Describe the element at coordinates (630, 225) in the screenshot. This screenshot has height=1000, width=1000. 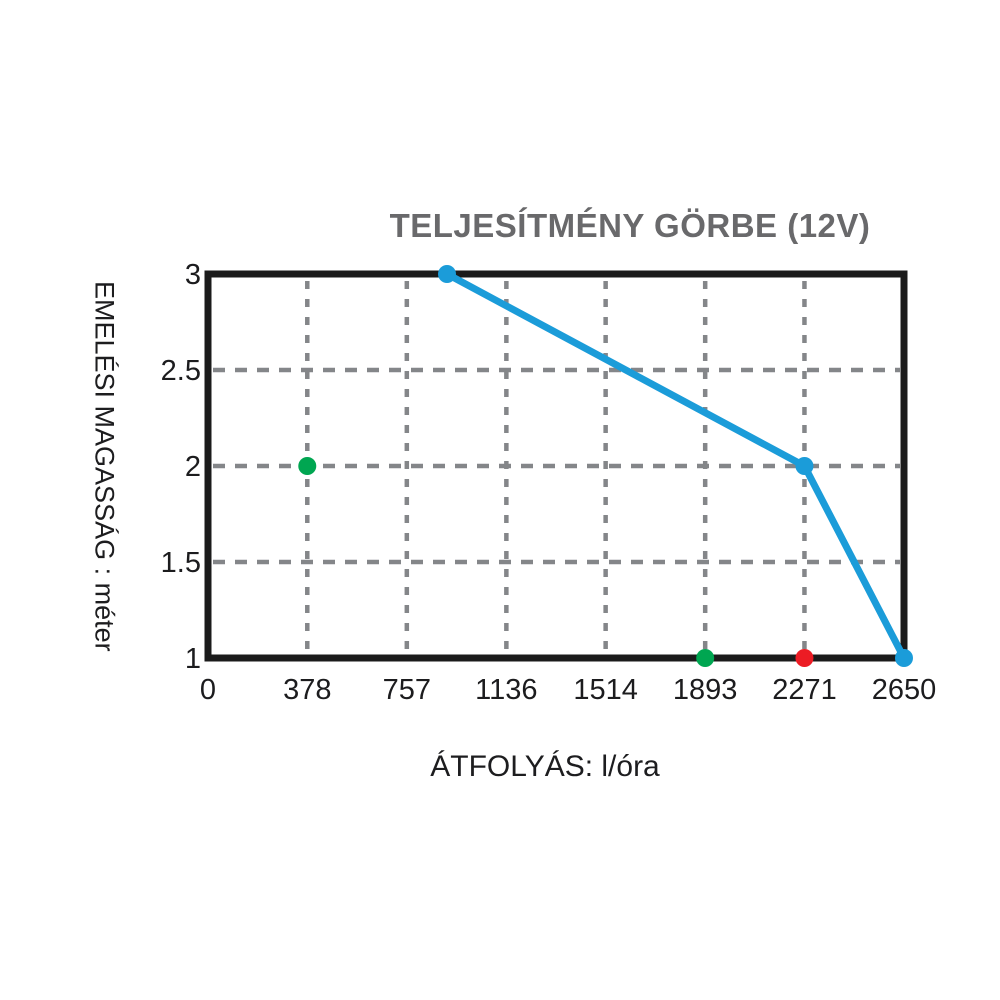
I see `chart-title: TELJESÍTMÉNY GÖRBE (12V)` at that location.